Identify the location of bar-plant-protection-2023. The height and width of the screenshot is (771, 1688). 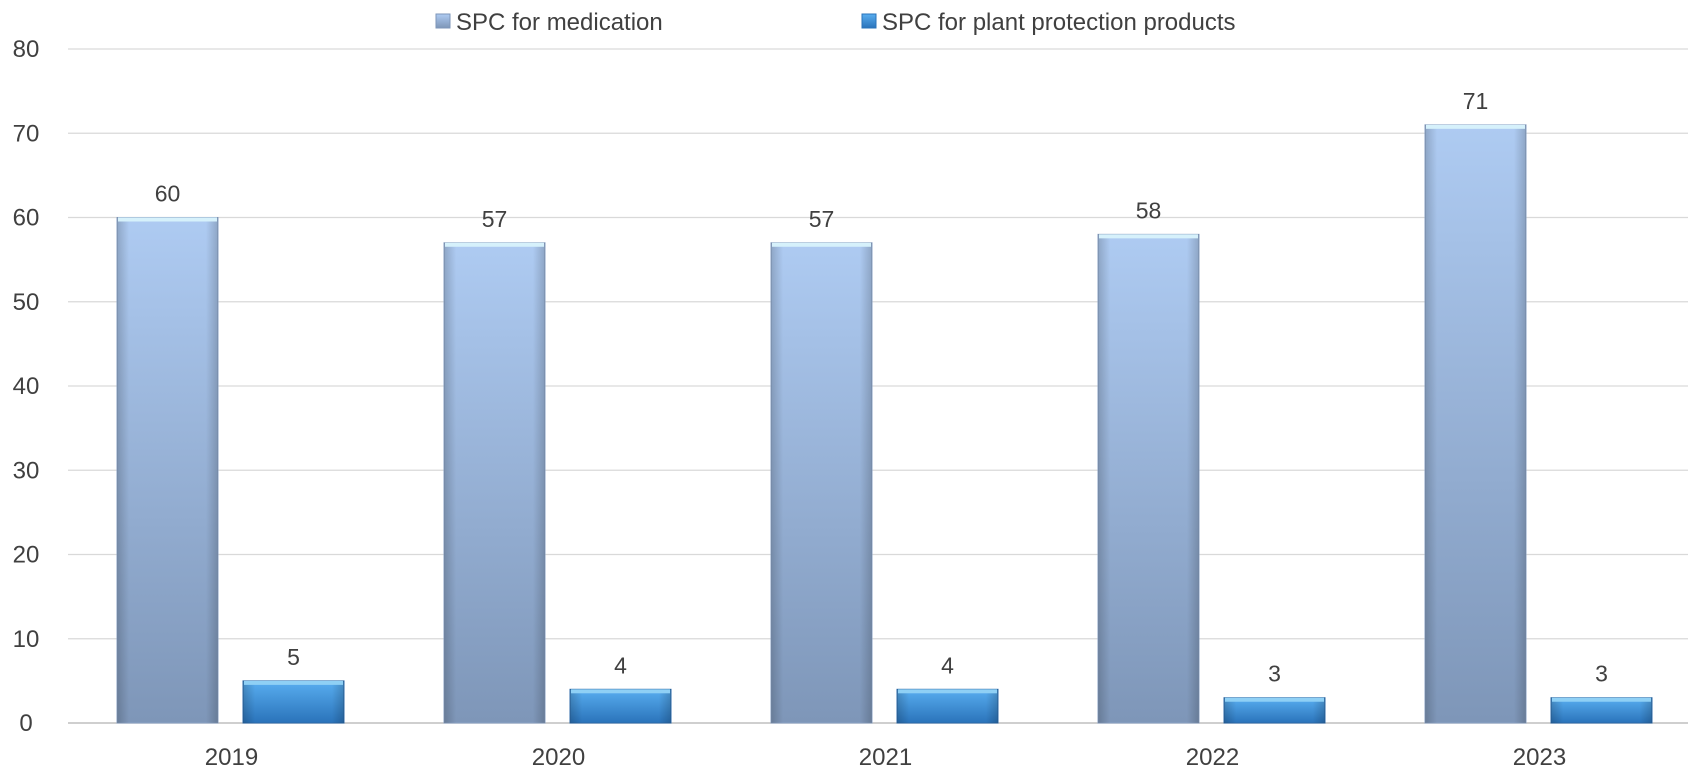
(1601, 710).